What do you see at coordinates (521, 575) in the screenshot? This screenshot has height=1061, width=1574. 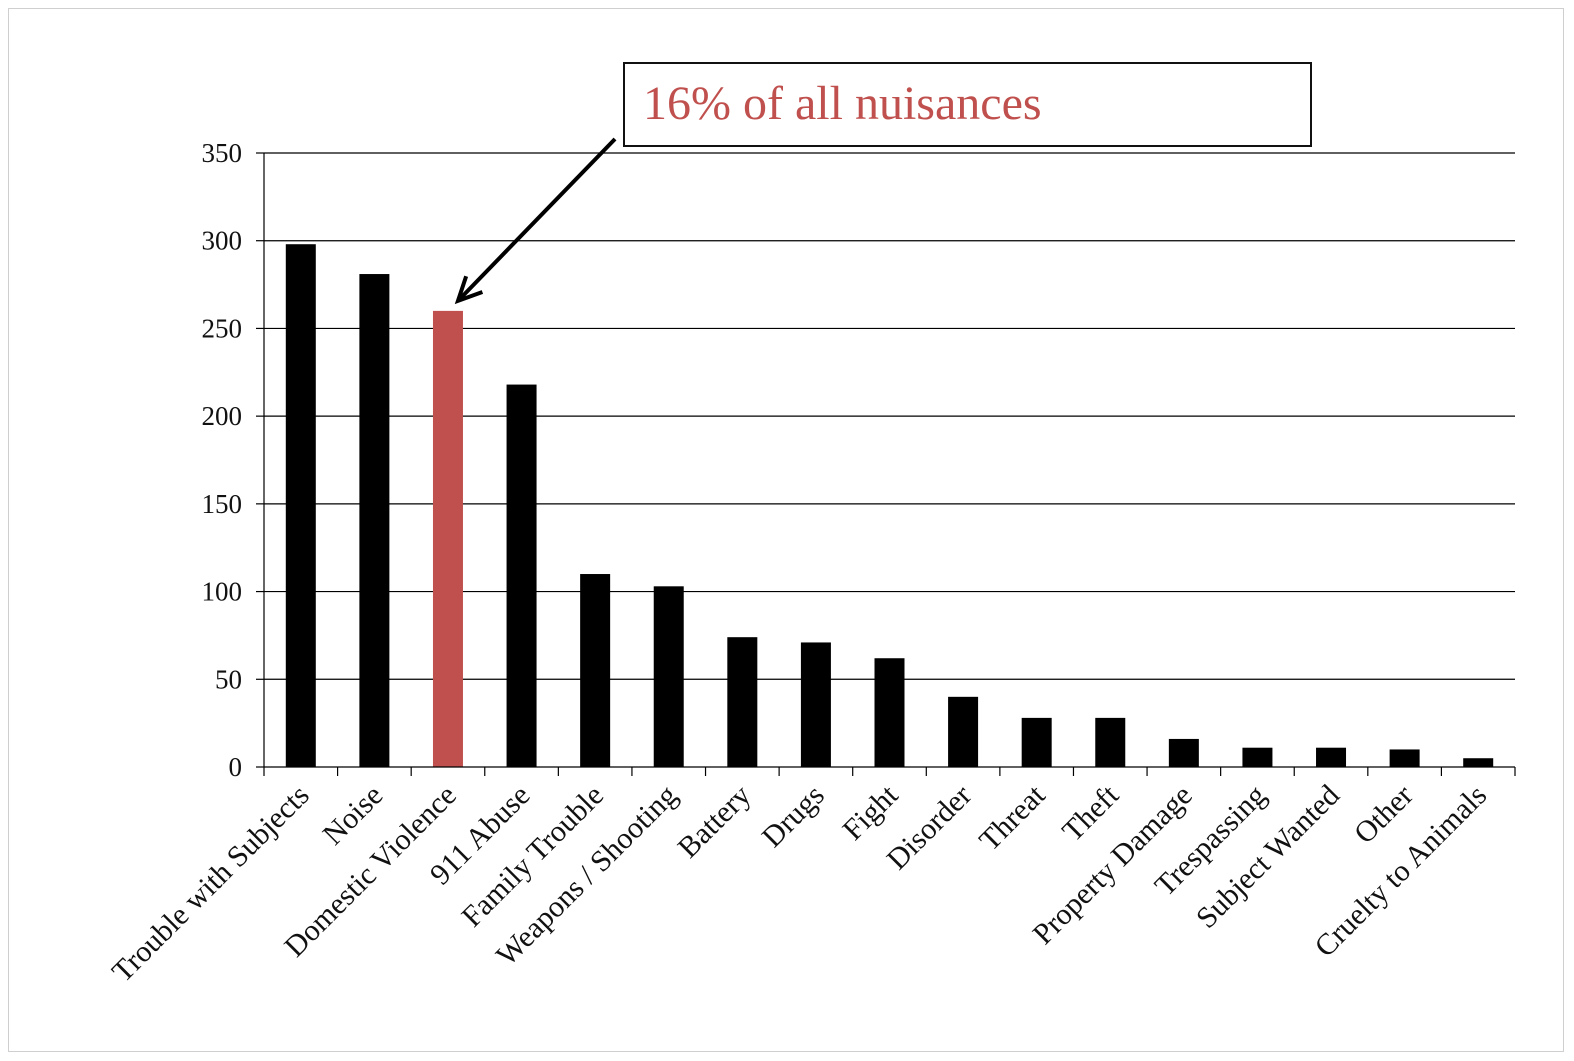 I see `bar-911-abuse` at bounding box center [521, 575].